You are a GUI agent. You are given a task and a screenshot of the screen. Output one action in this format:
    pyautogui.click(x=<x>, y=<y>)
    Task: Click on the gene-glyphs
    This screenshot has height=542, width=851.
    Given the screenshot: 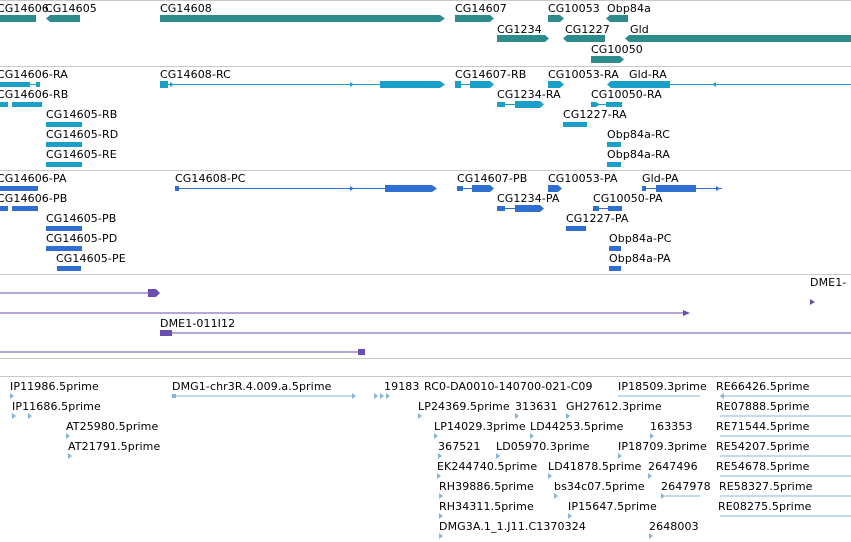 What is the action you would take?
    pyautogui.click(x=425, y=33)
    